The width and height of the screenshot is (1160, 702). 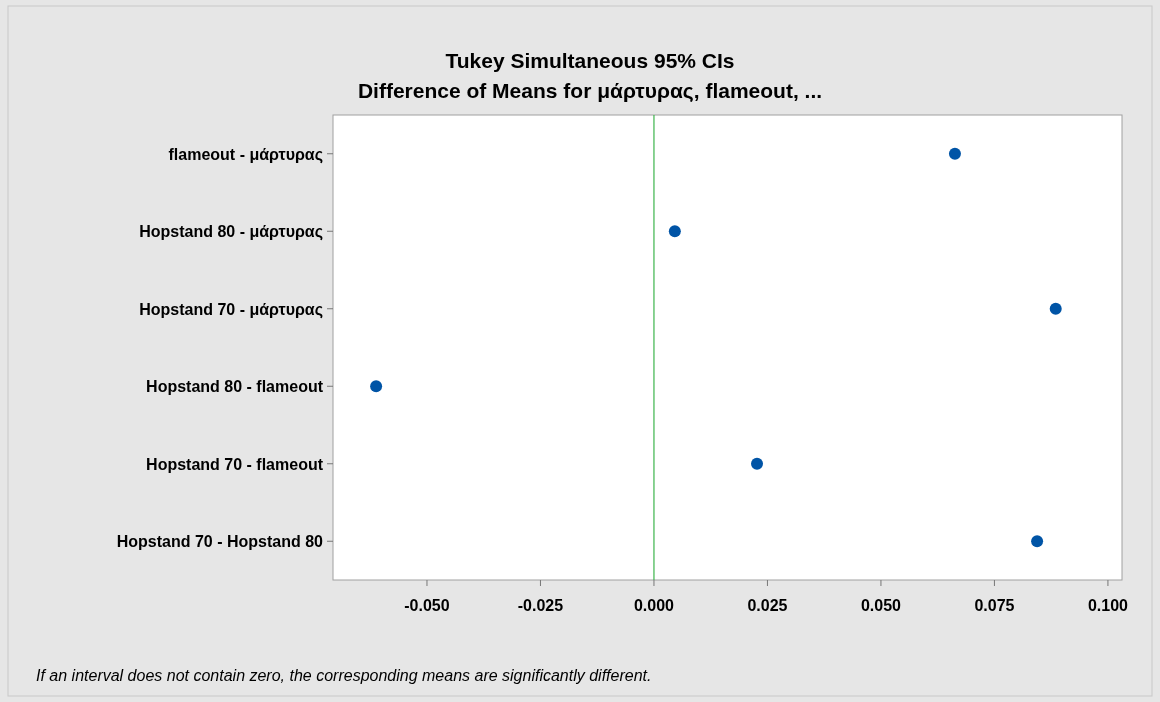 I want to click on x-tick-label: 0.100, so click(x=1108, y=605).